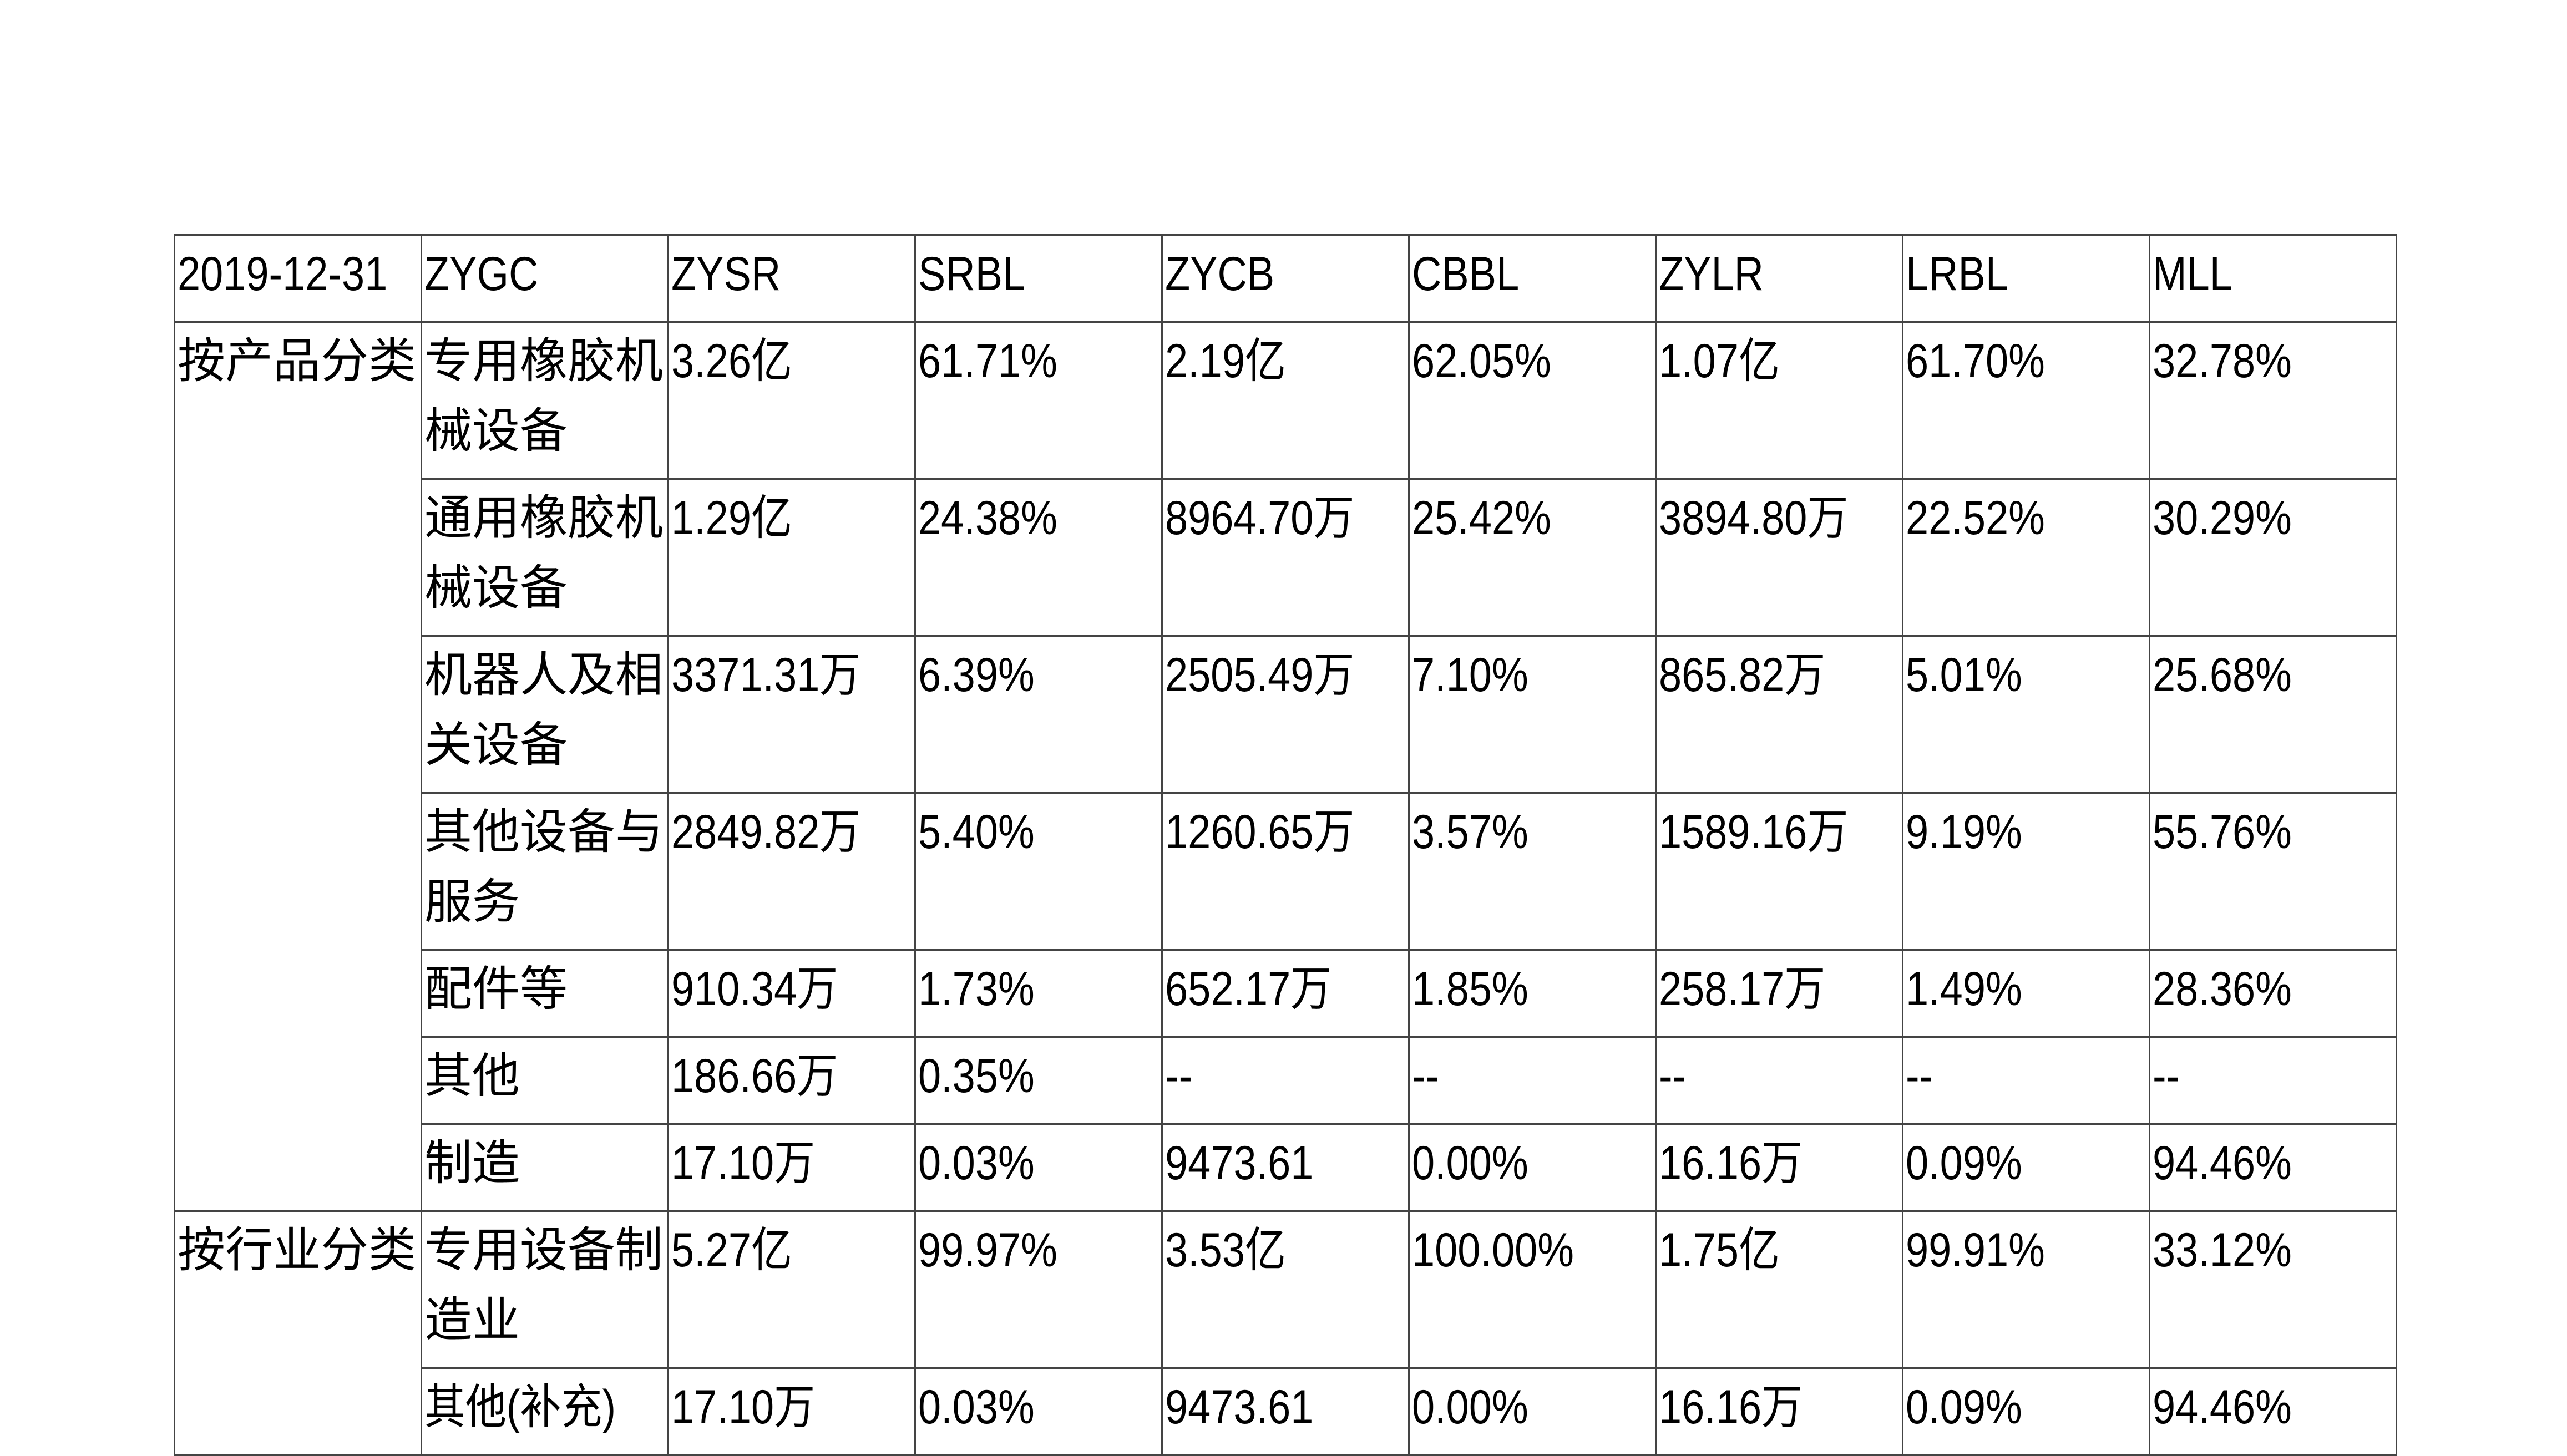 The width and height of the screenshot is (2567, 1456). Describe the element at coordinates (2273, 278) in the screenshot. I see `header-cell: MLL` at that location.